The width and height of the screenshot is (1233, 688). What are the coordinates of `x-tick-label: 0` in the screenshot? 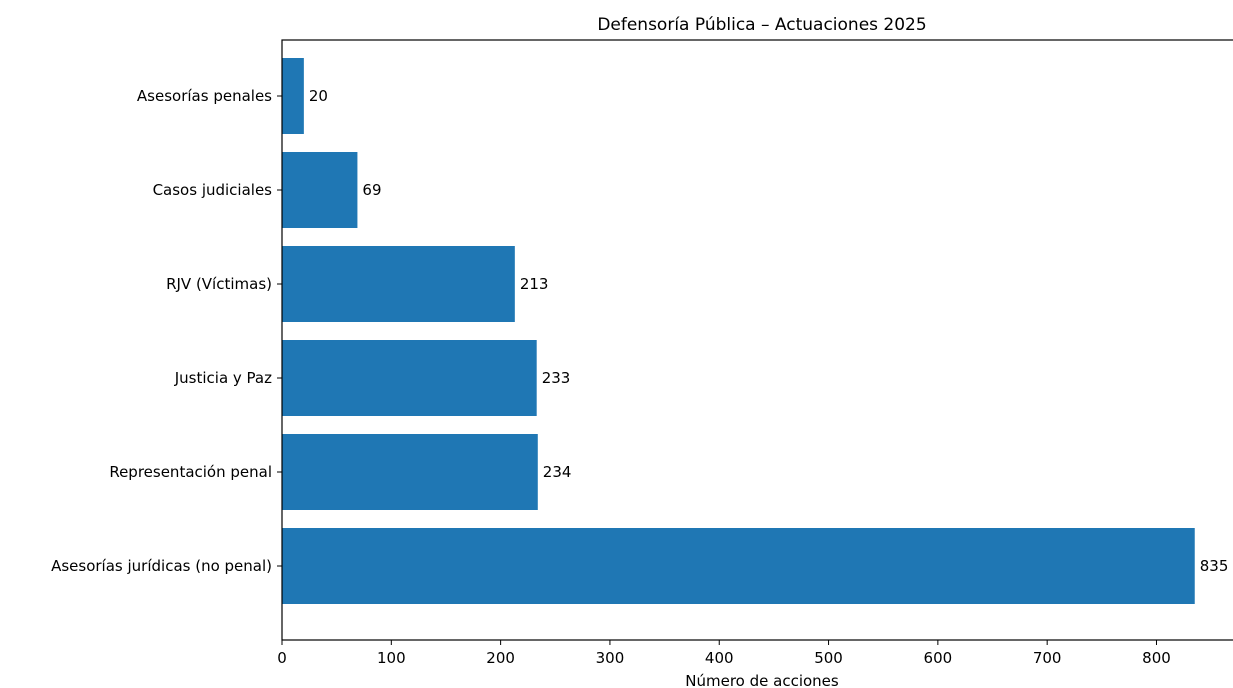 It's located at (282, 658).